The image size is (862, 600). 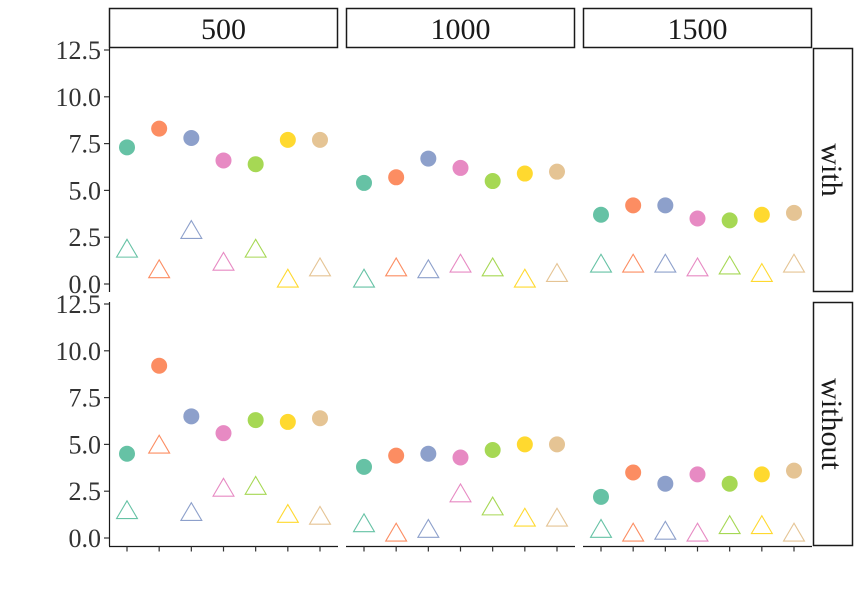 I want to click on y-tick-label-with: 10.0, so click(x=79, y=97).